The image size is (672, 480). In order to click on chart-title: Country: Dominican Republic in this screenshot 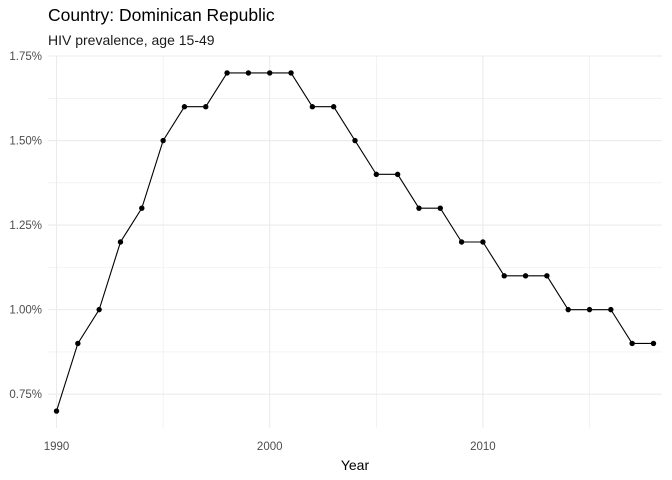, I will do `click(161, 15)`.